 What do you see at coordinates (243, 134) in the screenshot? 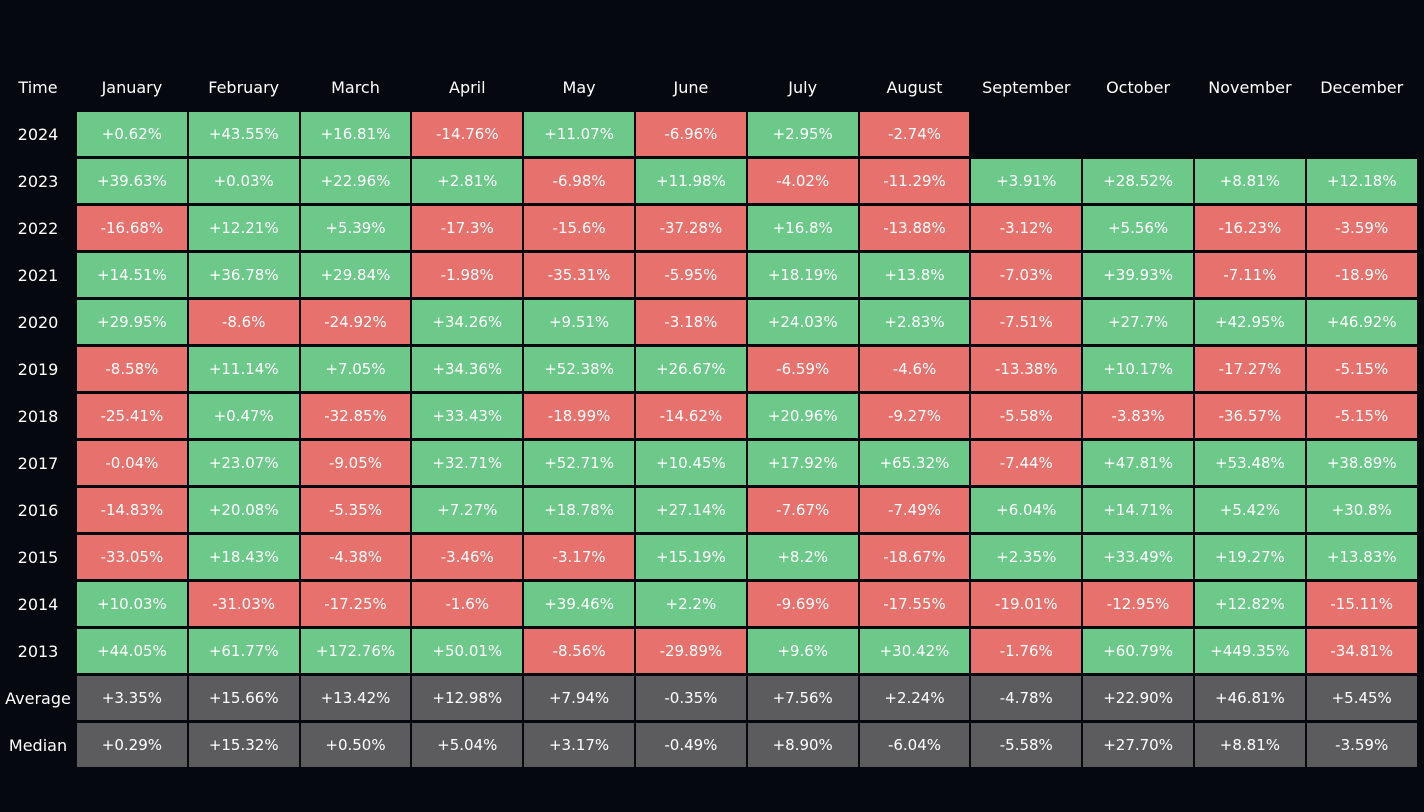
I see `value-cell: +43.55%` at bounding box center [243, 134].